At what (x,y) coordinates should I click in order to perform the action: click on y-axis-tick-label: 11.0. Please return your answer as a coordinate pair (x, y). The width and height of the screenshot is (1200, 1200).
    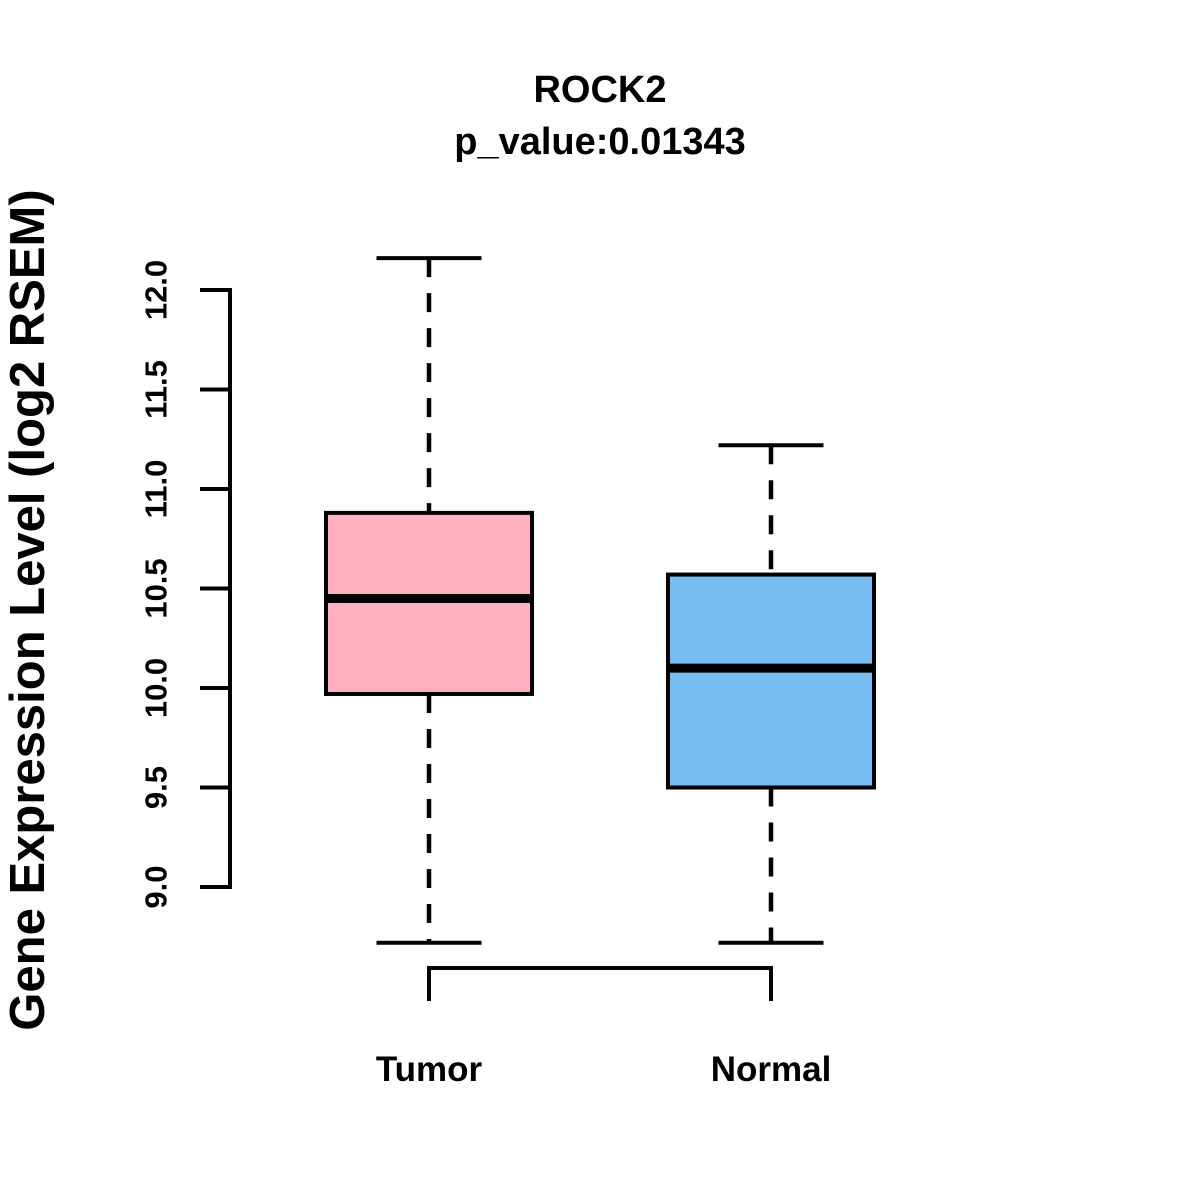
    Looking at the image, I should click on (156, 489).